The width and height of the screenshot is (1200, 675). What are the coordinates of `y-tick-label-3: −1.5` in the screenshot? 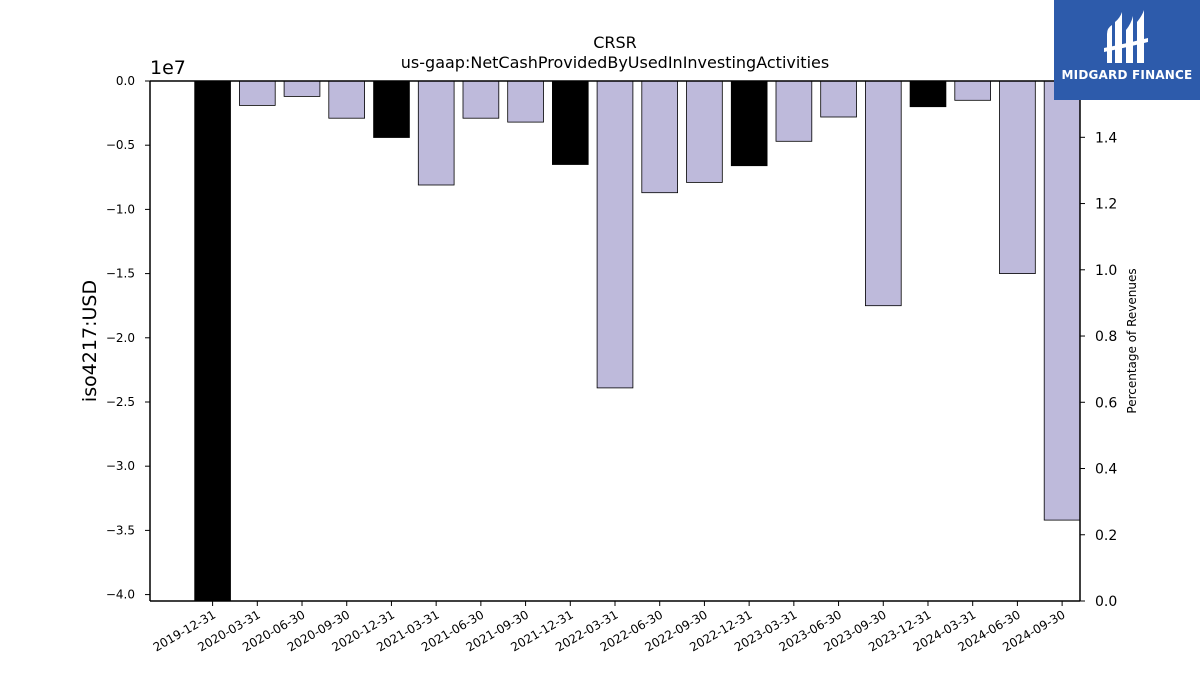 It's located at (120, 274).